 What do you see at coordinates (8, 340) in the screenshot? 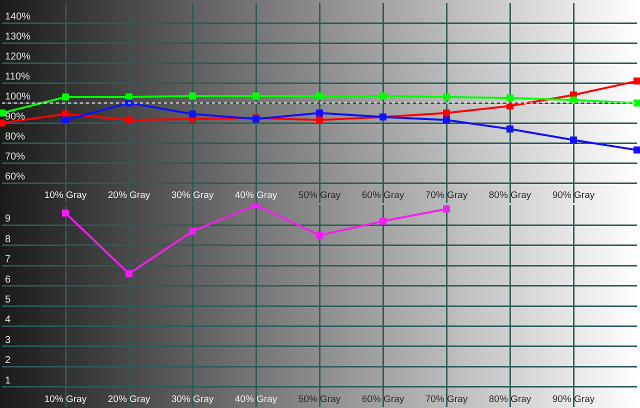
I see `y-tick-label: 3` at bounding box center [8, 340].